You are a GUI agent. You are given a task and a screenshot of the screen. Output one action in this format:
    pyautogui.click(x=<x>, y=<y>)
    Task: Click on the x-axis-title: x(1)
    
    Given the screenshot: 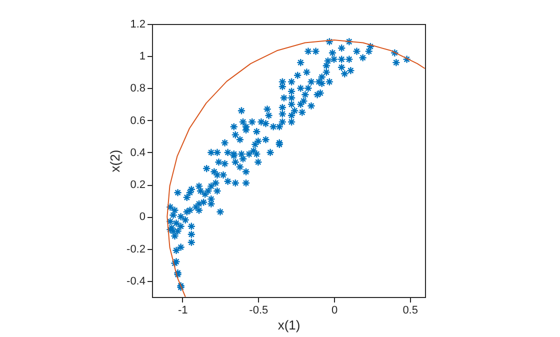 What is the action you would take?
    pyautogui.click(x=289, y=325)
    